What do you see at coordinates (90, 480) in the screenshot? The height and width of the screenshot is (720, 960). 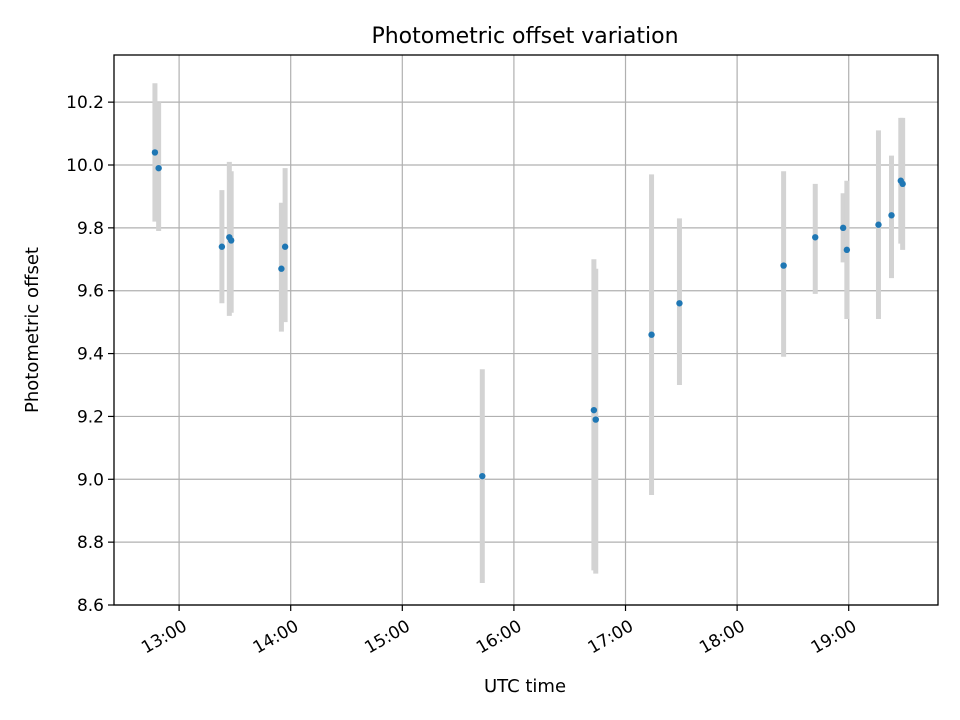 I see `y-tick-label: 9.0` at bounding box center [90, 480].